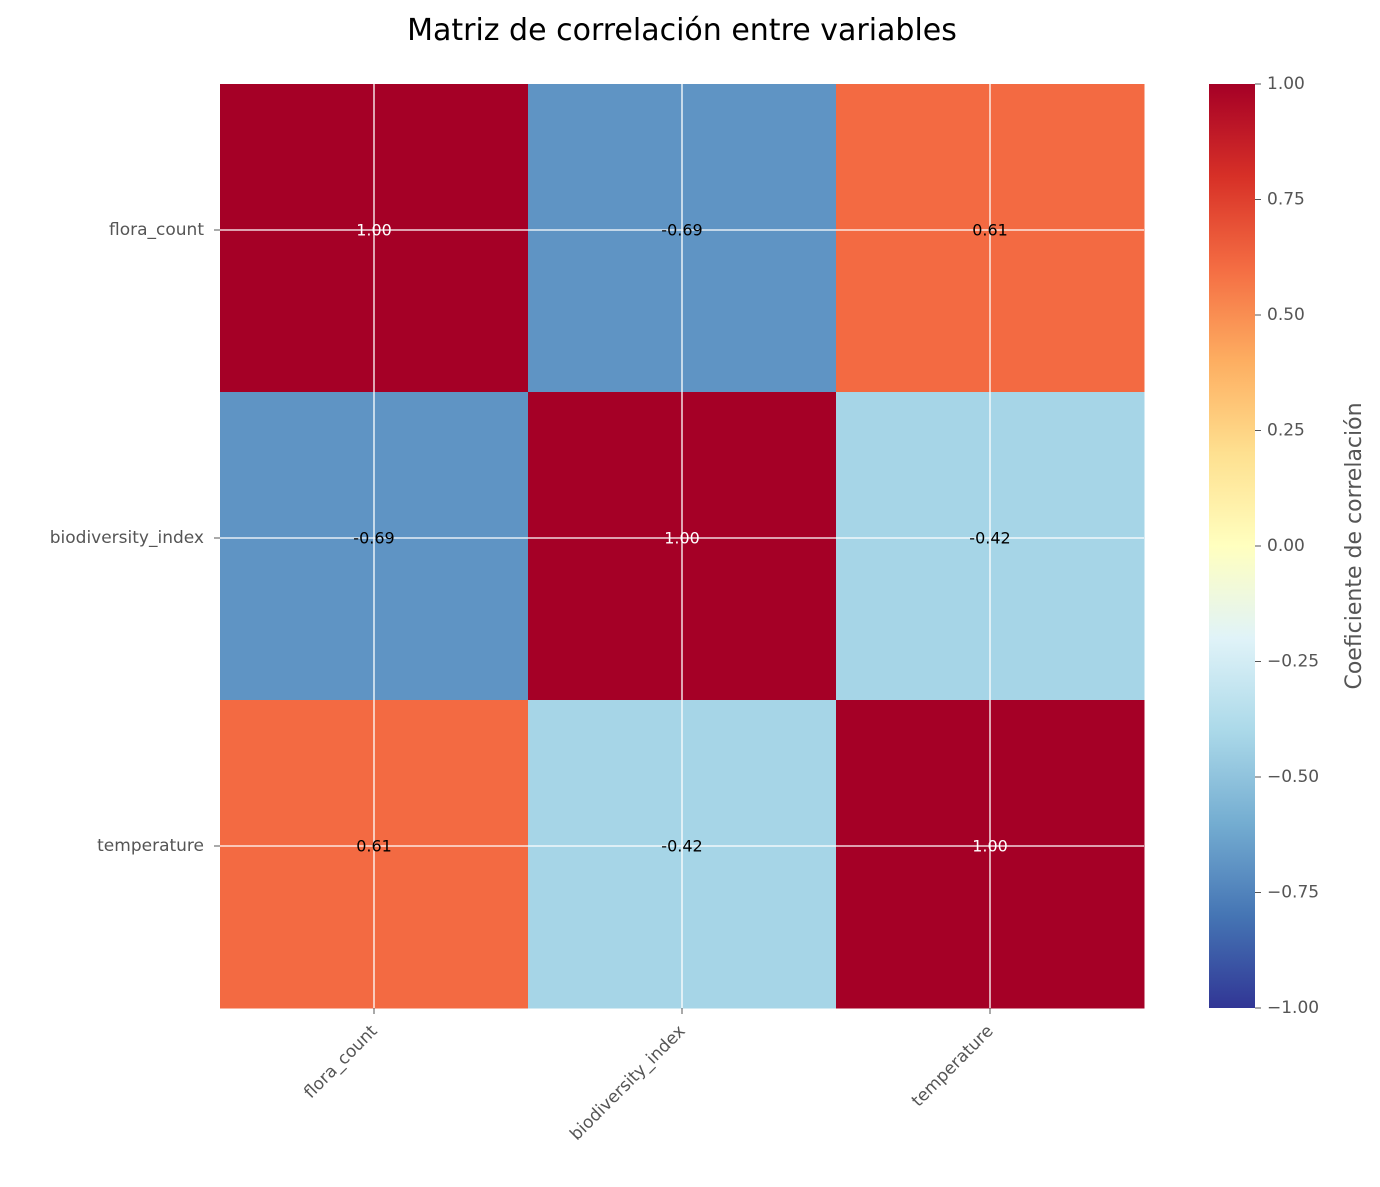  I want to click on cell-value-label-1-0: -0.69, so click(373, 538).